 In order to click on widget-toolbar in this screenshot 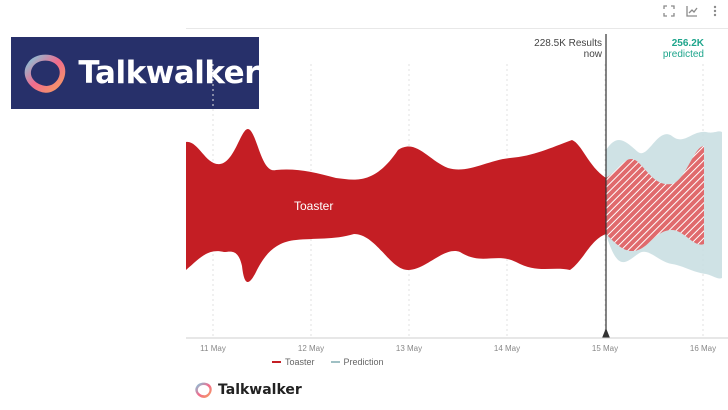, I will do `click(692, 11)`.